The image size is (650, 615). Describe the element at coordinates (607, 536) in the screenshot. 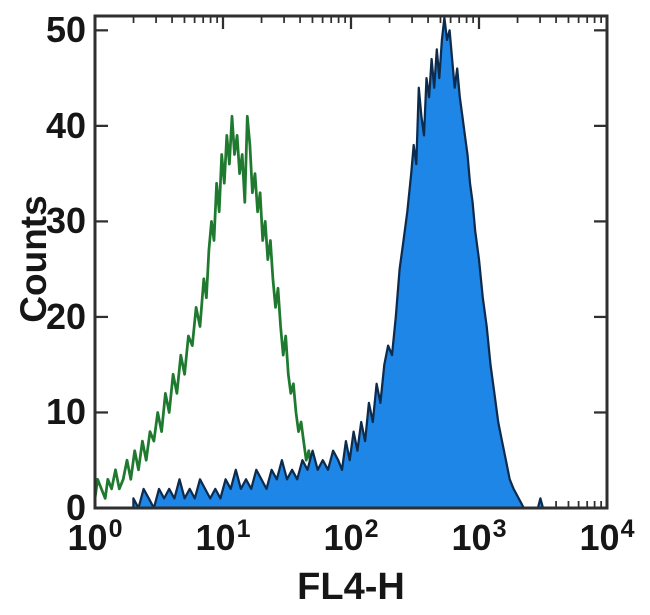

I see `x-tick-label: 104` at that location.